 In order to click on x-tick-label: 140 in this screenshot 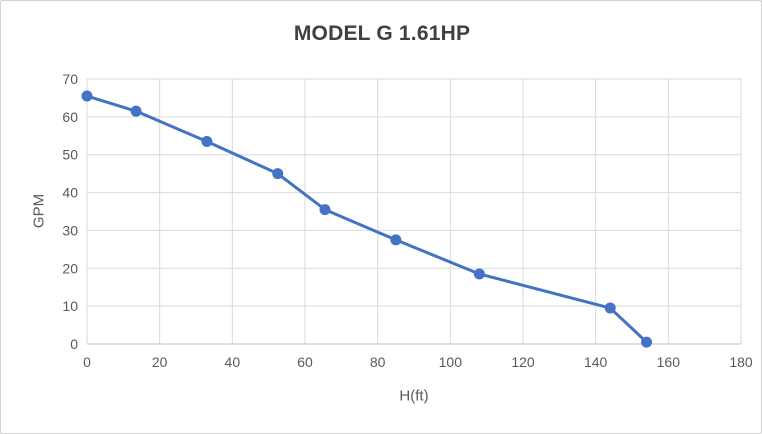, I will do `click(596, 362)`.